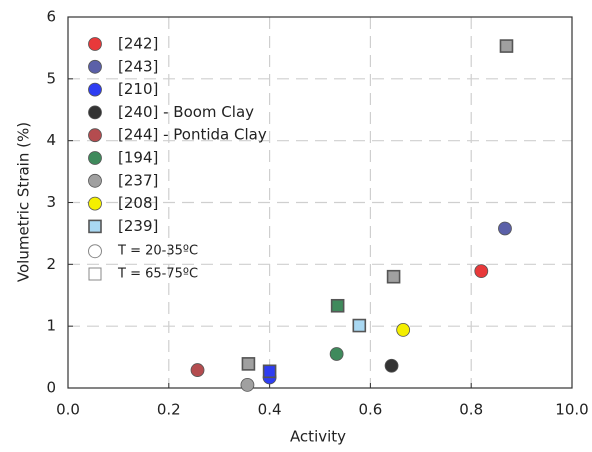 The height and width of the screenshot is (452, 592). I want to click on y-tick-label: 4, so click(51, 140).